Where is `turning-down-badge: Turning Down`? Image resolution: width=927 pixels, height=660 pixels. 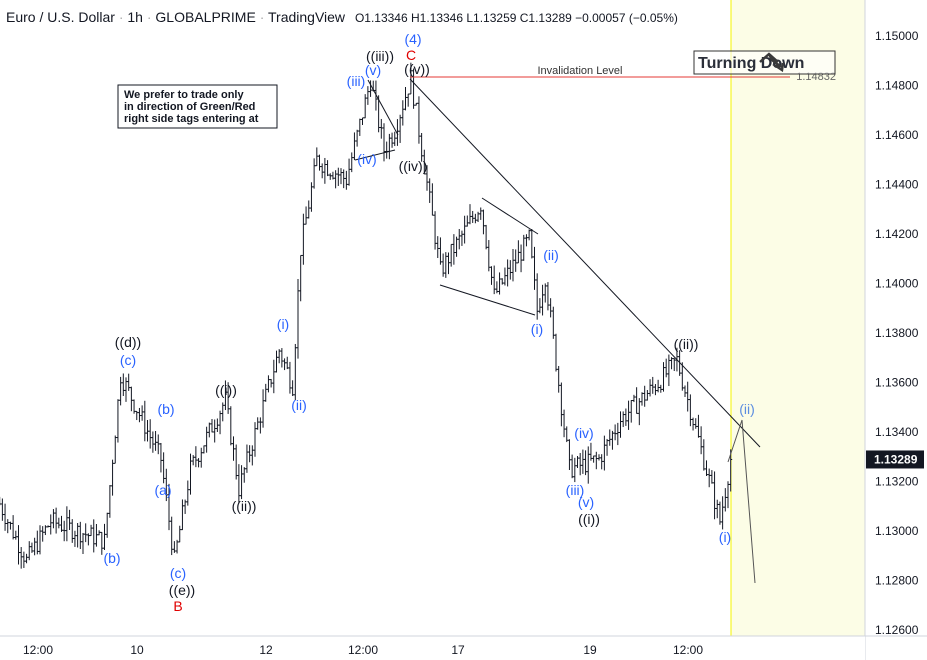
turning-down-badge: Turning Down is located at coordinates (764, 62).